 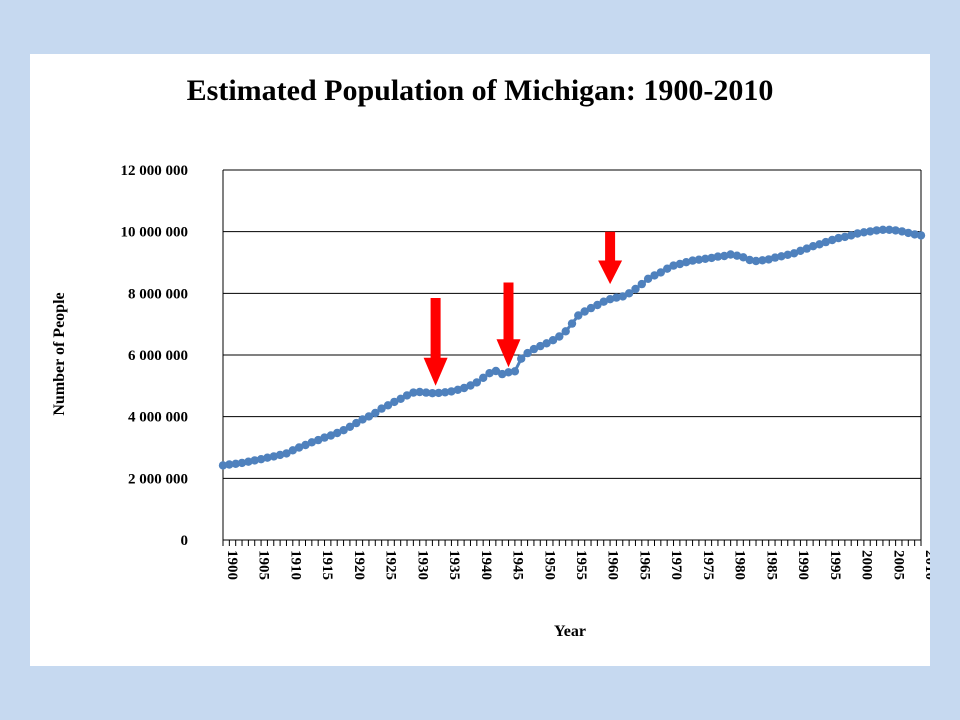 I want to click on x-tick-label: 1980, so click(x=740, y=565).